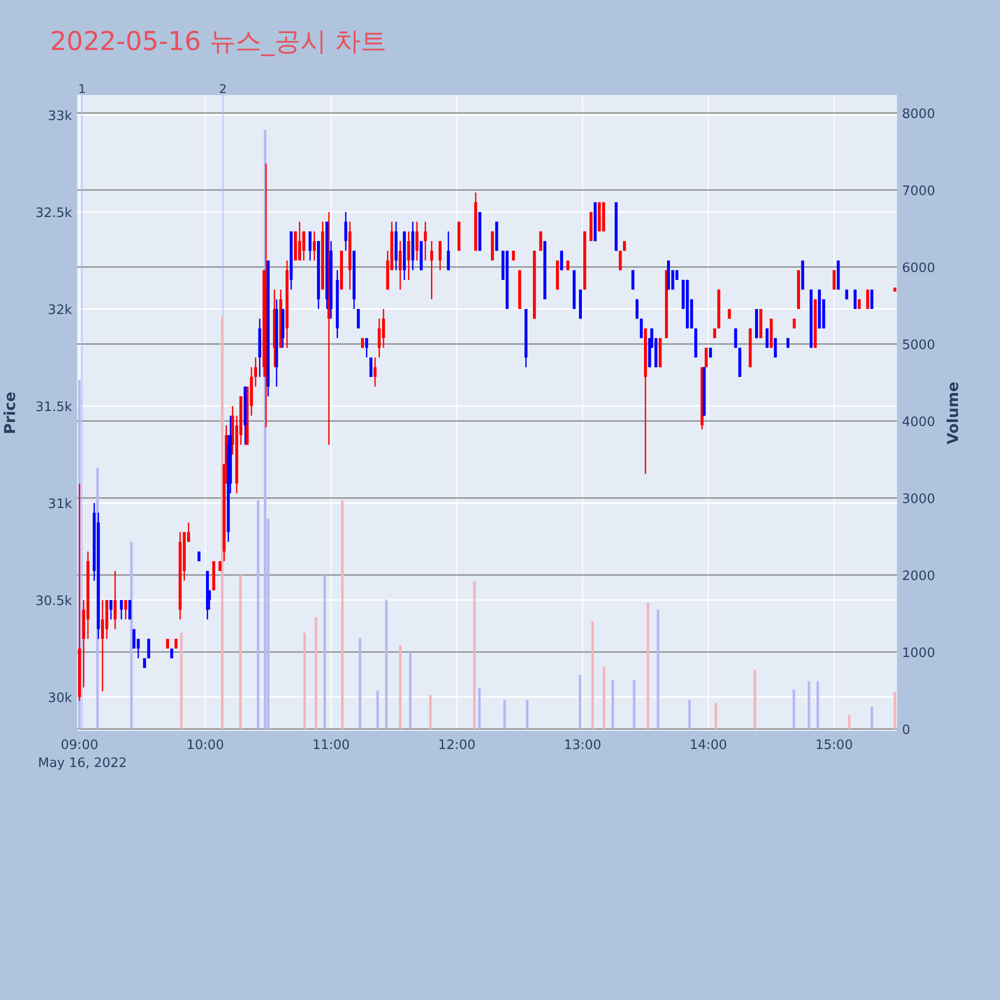 The height and width of the screenshot is (1000, 1000). What do you see at coordinates (60, 698) in the screenshot?
I see `y-tick-label: 30k` at bounding box center [60, 698].